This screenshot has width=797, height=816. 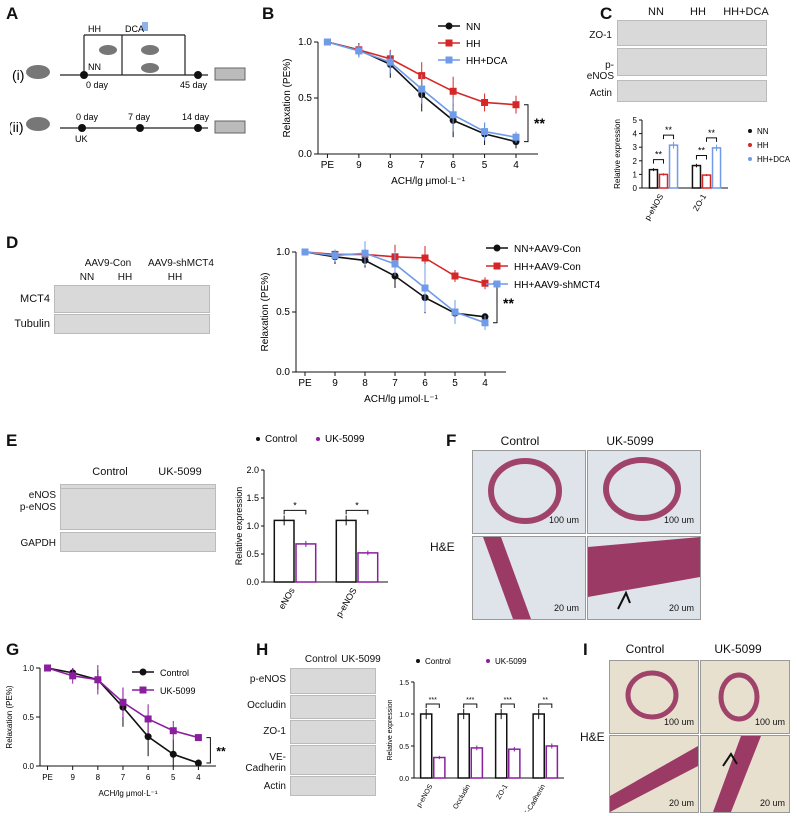 I want to click on blot-c-row-1: p-eNOS, so click(x=600, y=71).